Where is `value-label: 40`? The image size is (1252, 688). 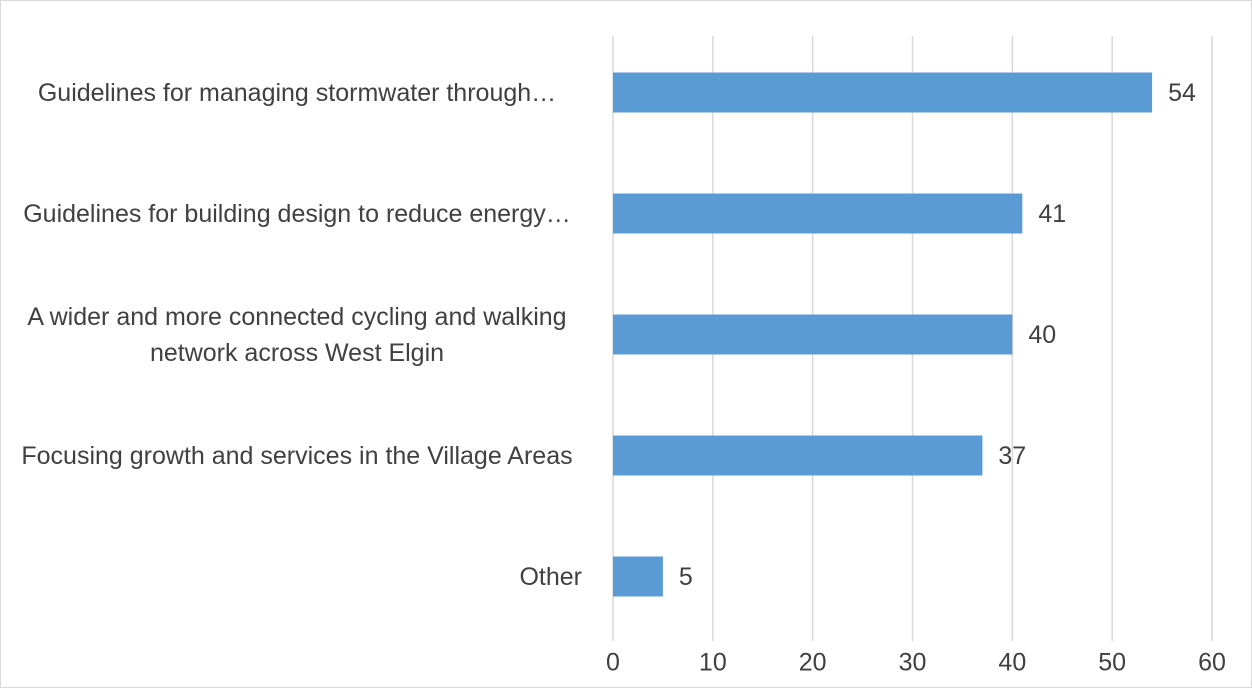 value-label: 40 is located at coordinates (1042, 335).